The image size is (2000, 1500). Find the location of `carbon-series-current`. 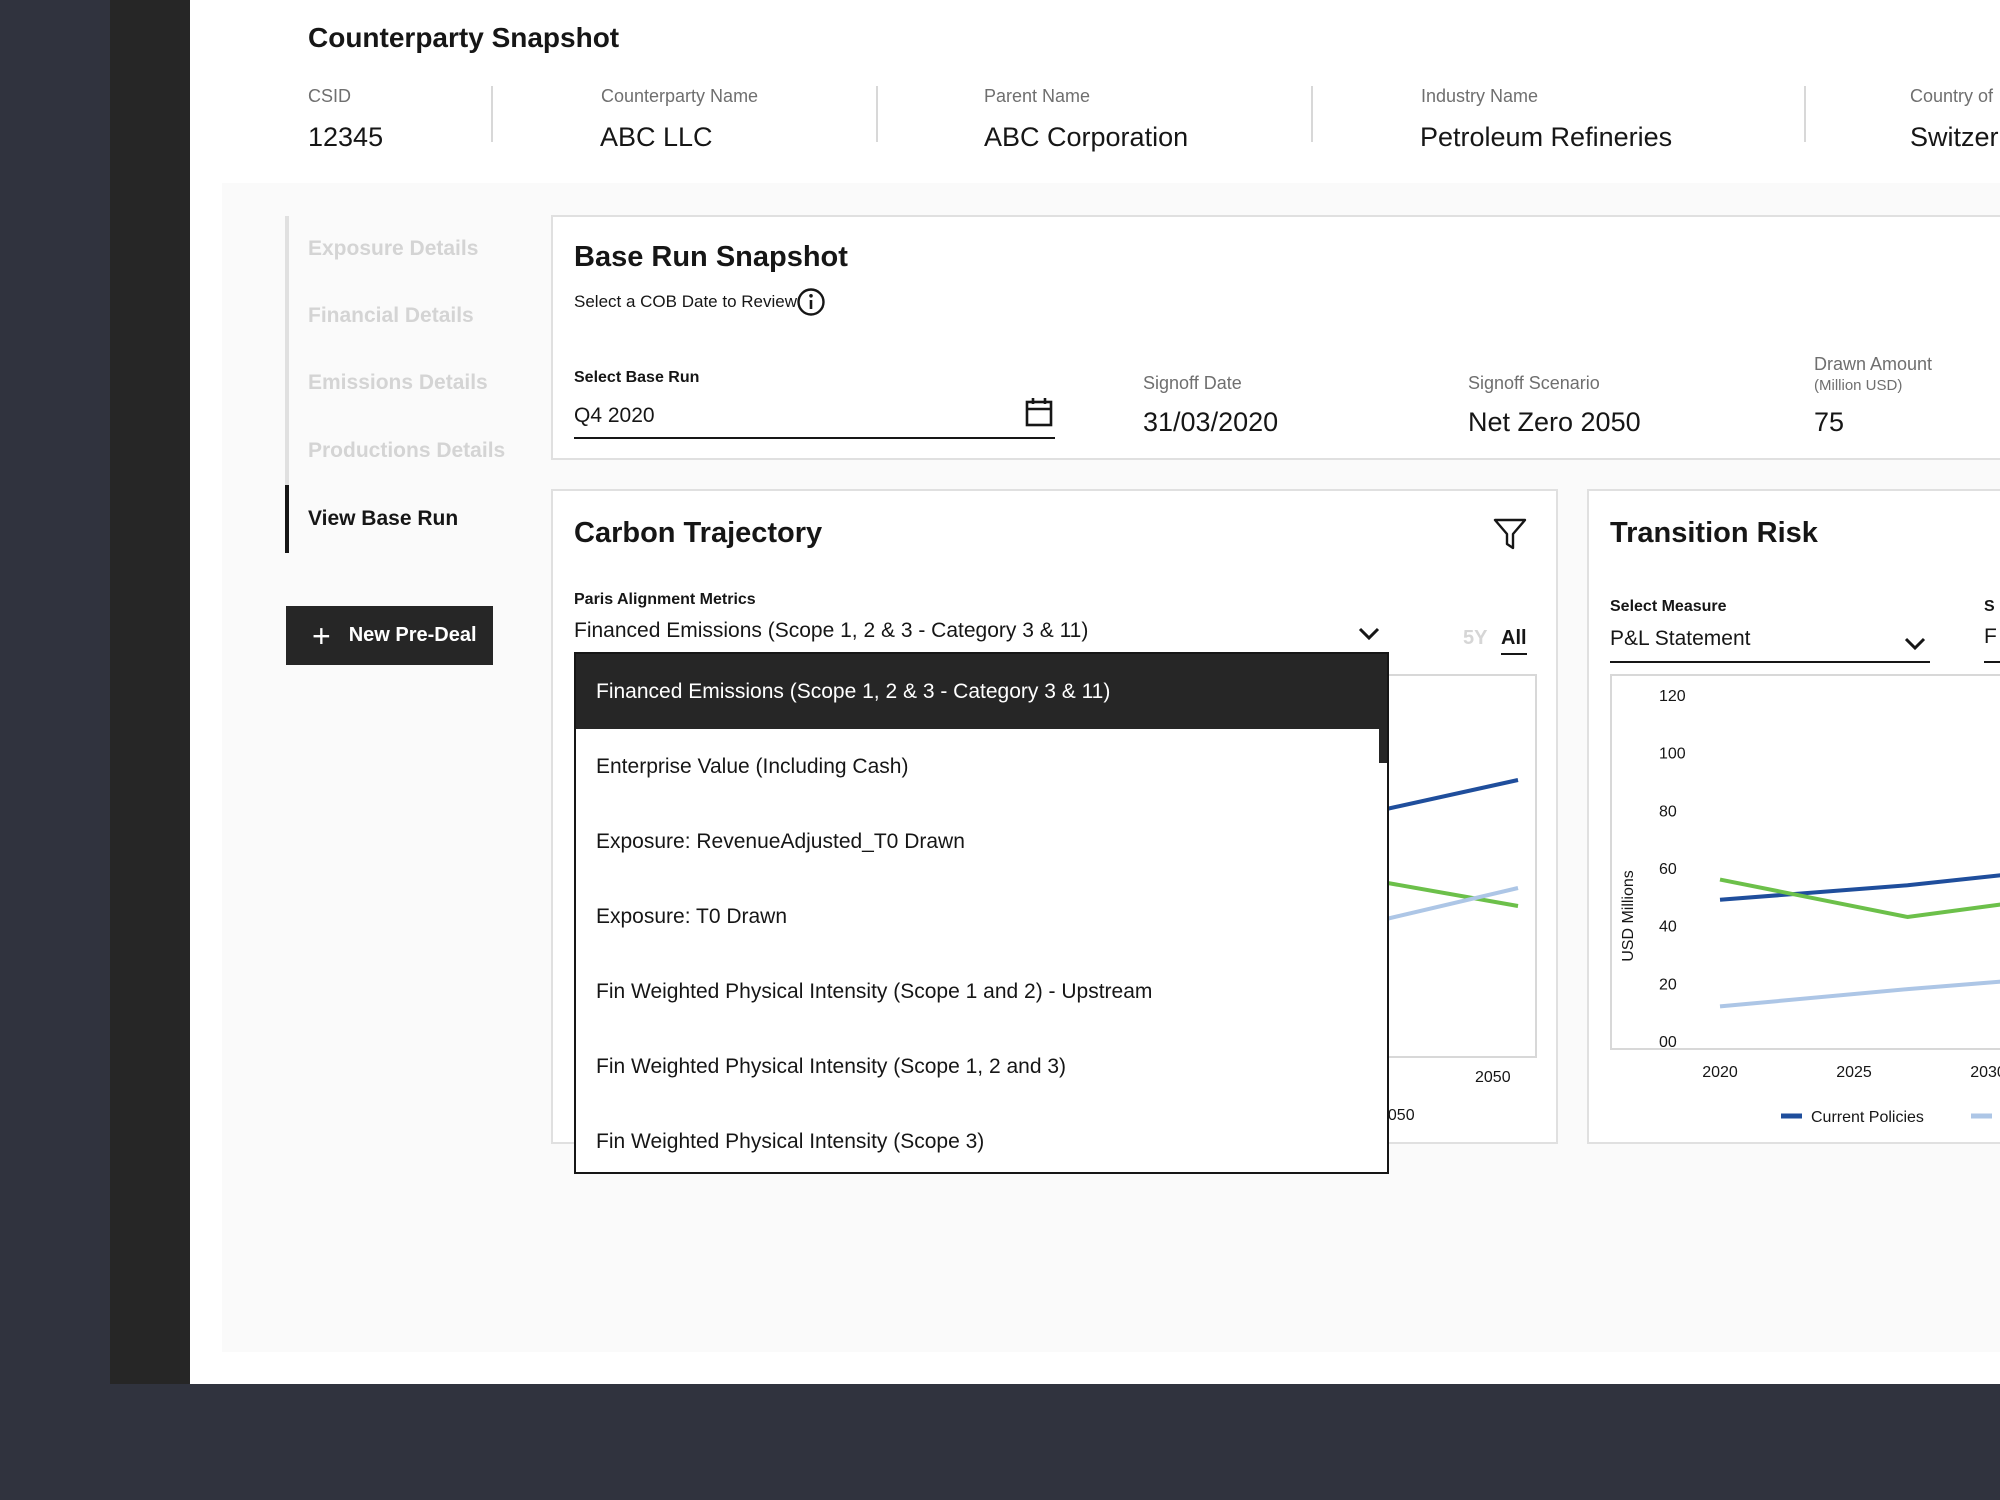

carbon-series-current is located at coordinates (1450, 795).